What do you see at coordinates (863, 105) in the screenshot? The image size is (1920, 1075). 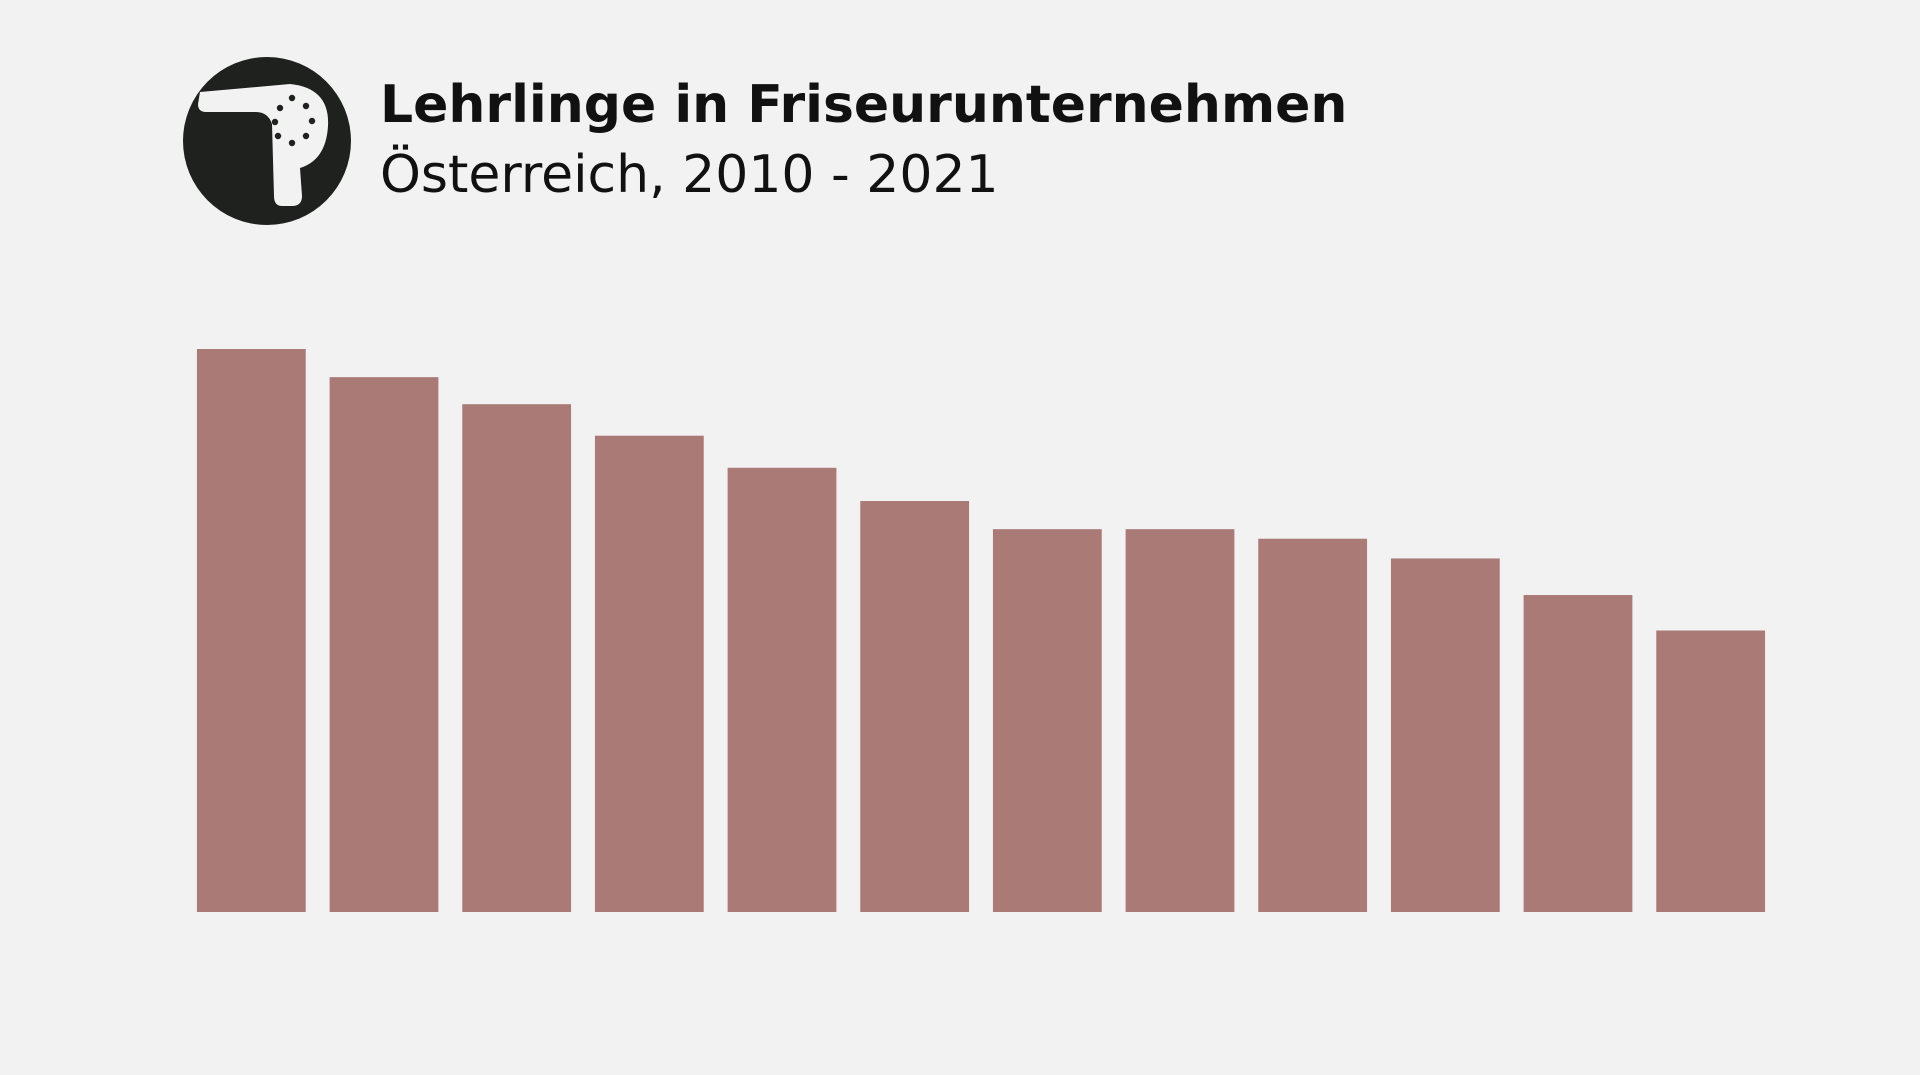 I see `chart-title: Lehrlinge in Friseurunternehmen` at bounding box center [863, 105].